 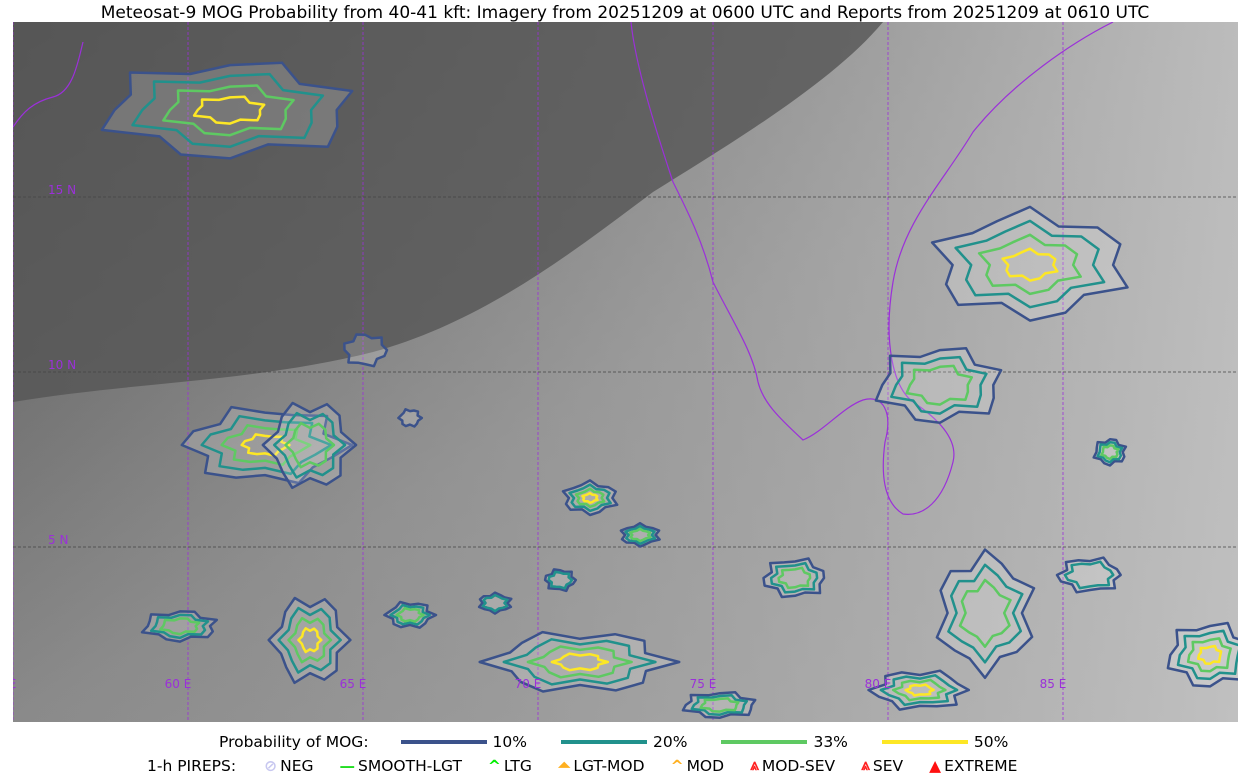 I want to click on lgt-mod-icon: ⏶, so click(x=564, y=765).